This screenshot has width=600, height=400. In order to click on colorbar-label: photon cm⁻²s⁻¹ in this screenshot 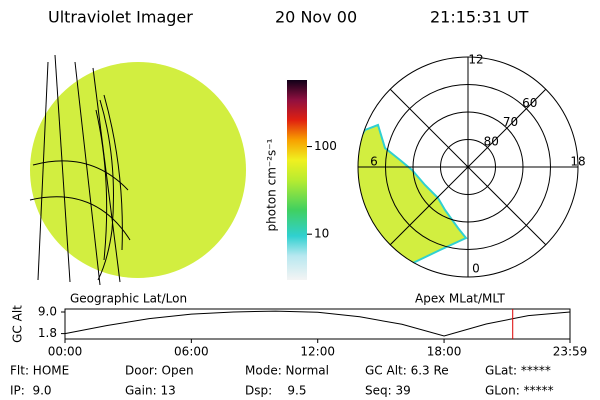, I will do `click(272, 184)`.